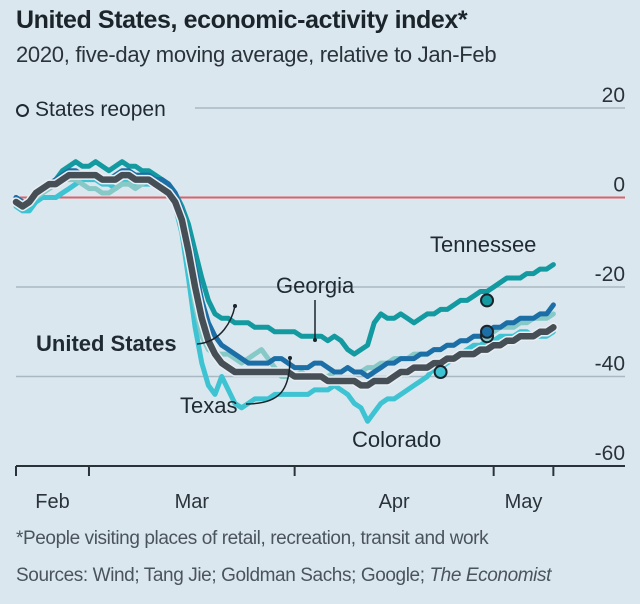 Image resolution: width=640 pixels, height=604 pixels. Describe the element at coordinates (524, 502) in the screenshot. I see `x-tick-label: May` at that location.